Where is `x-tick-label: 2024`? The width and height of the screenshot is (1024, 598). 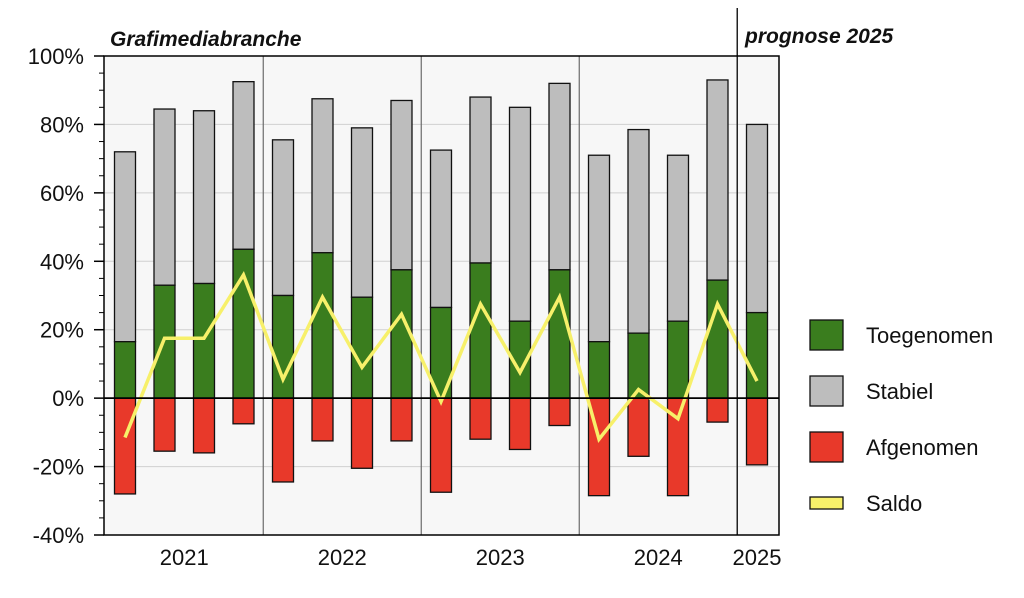
x-tick-label: 2024 is located at coordinates (658, 557).